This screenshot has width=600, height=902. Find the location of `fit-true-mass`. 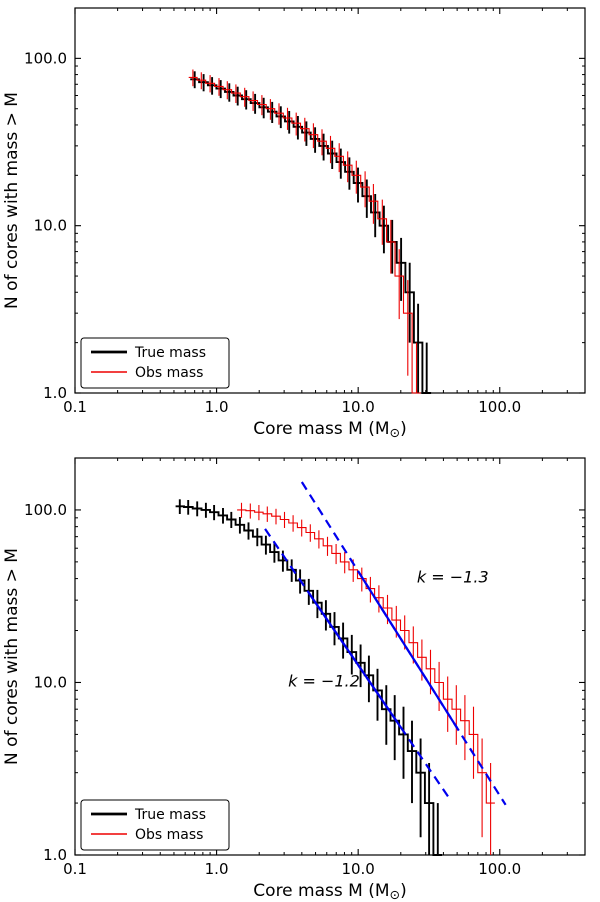

fit-true-mass is located at coordinates (358, 664).